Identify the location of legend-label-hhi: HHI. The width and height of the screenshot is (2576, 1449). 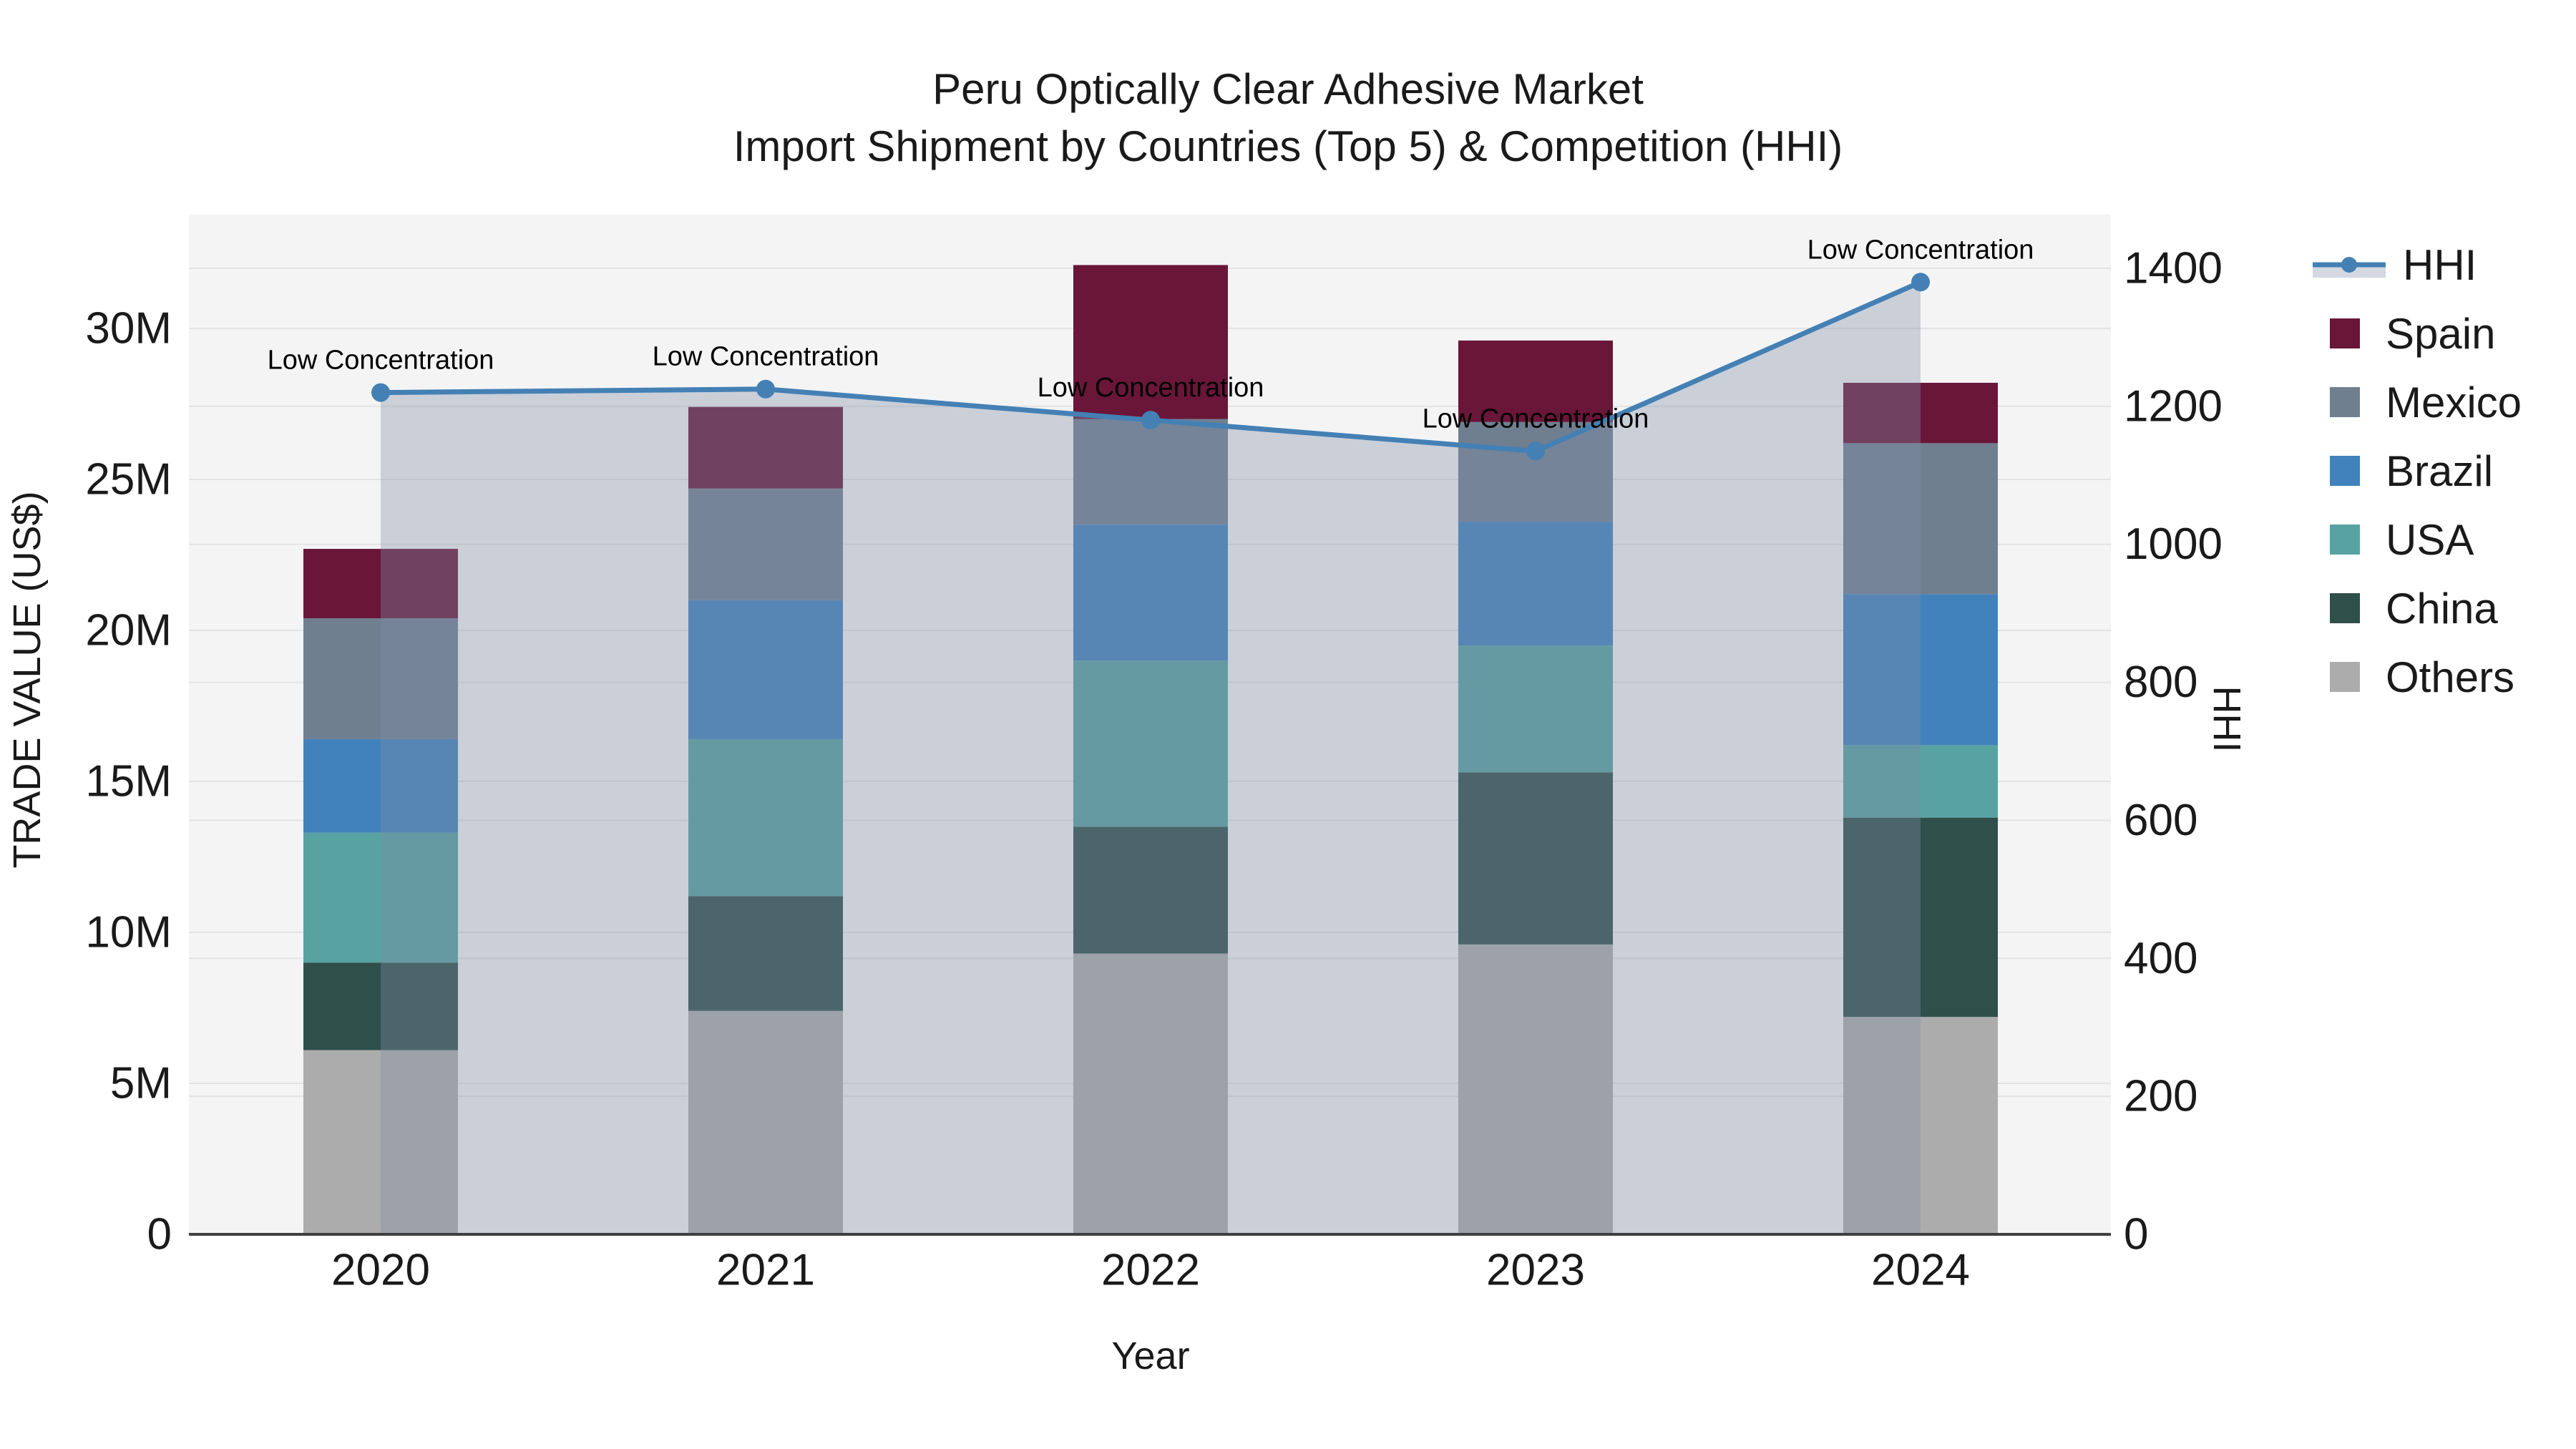
(2440, 264).